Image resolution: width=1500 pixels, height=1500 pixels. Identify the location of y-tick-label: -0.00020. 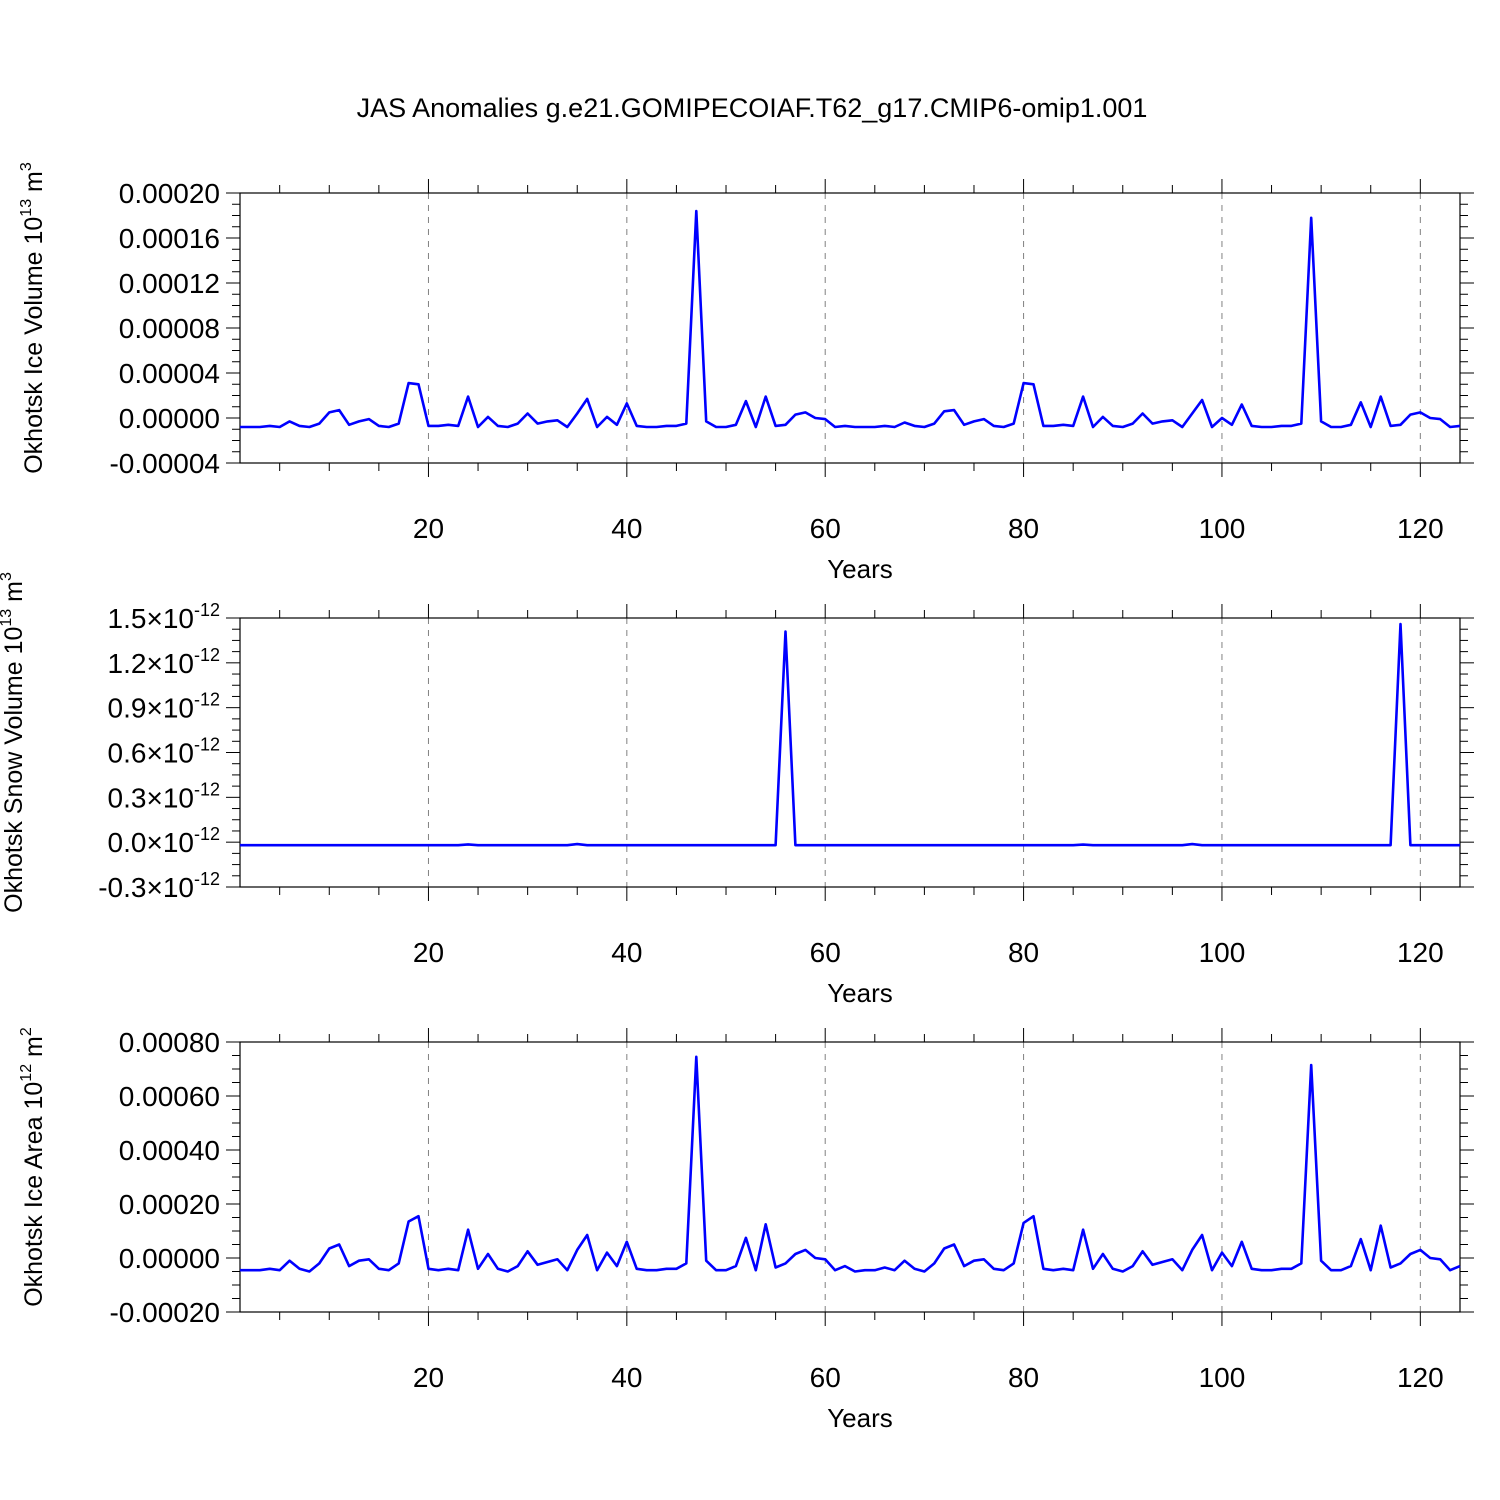
(164, 1312).